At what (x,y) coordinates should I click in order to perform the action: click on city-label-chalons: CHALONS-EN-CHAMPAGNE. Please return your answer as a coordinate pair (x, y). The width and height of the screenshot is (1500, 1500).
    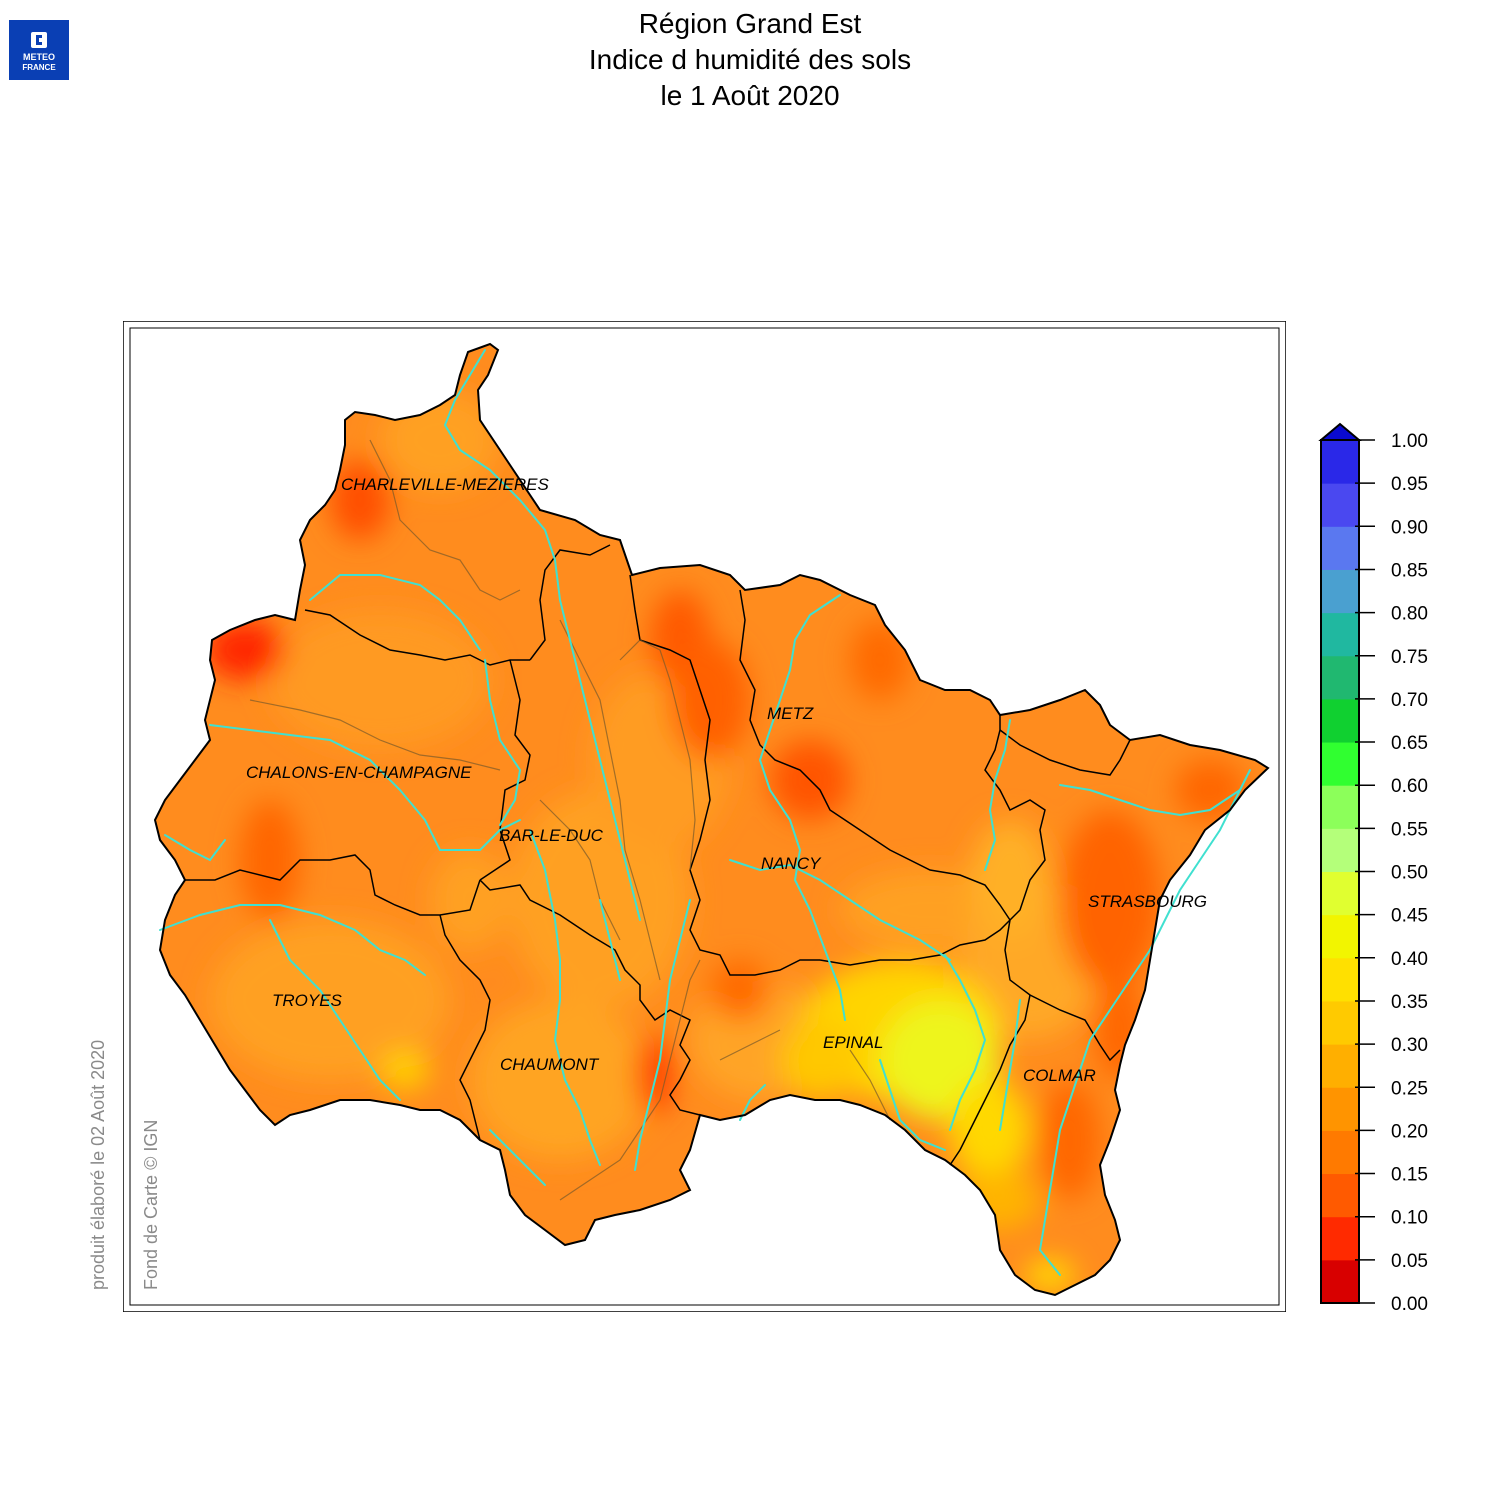
    Looking at the image, I should click on (359, 772).